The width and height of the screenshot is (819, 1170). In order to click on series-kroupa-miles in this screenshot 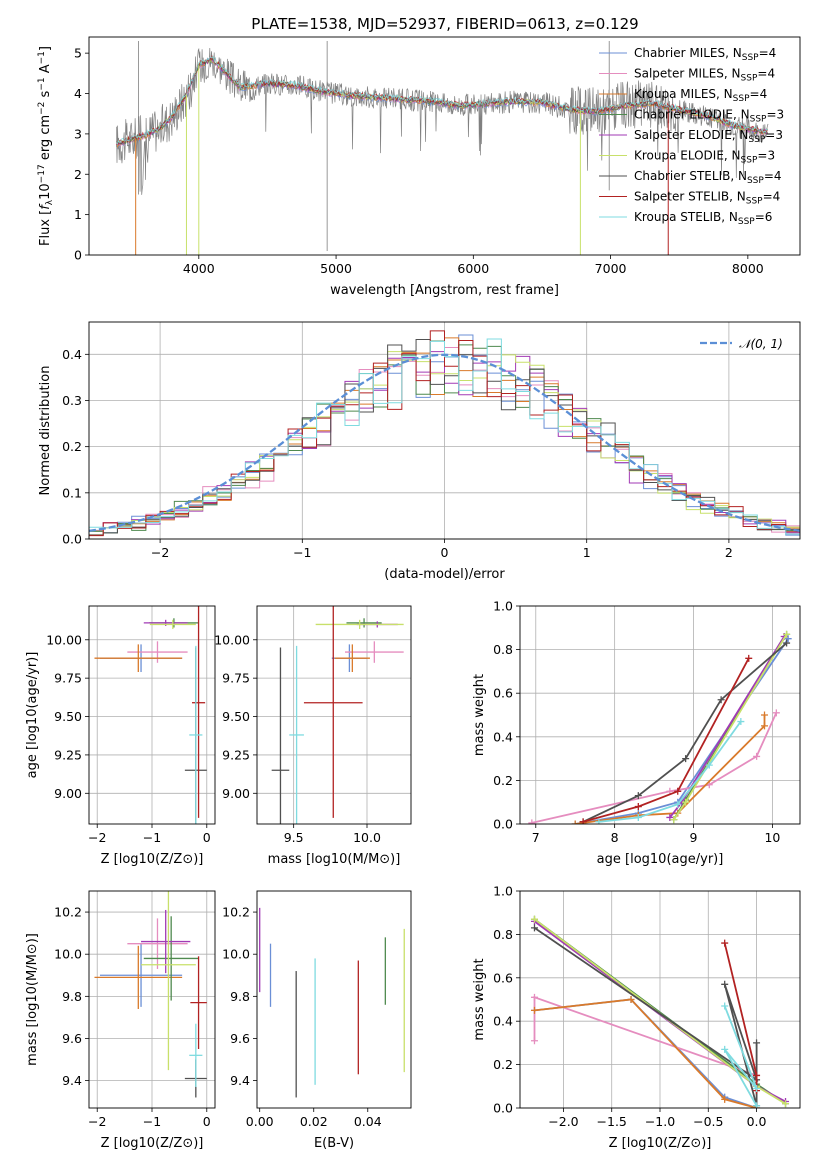, I will do `click(670, 767)`.